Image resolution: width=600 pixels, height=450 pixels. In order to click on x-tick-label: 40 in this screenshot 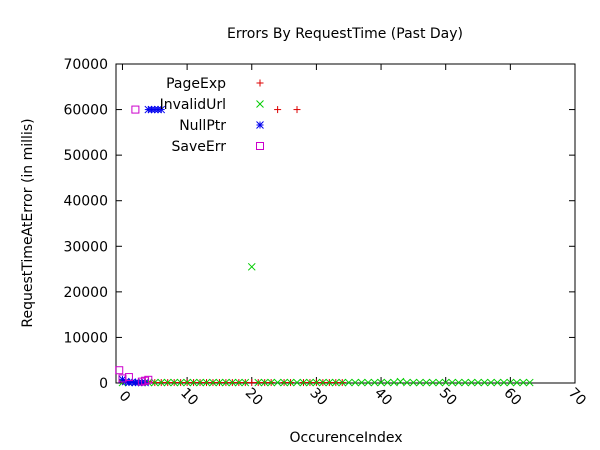, I will do `click(383, 397)`.